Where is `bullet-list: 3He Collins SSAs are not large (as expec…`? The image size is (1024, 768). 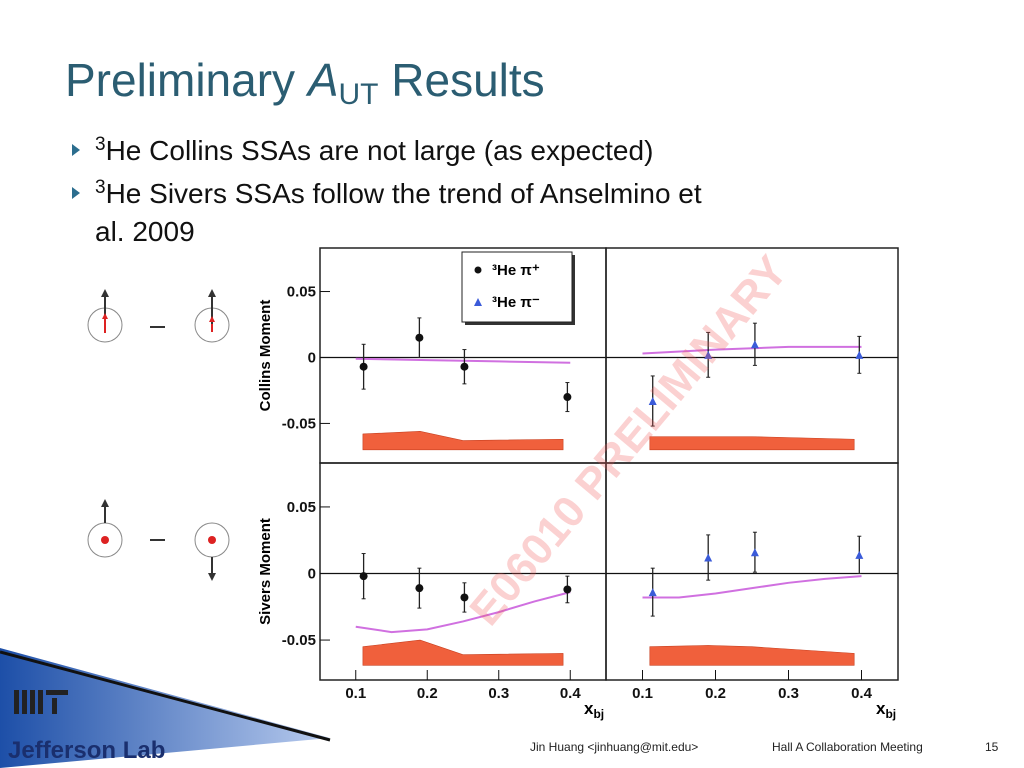 bullet-list: 3He Collins SSAs are not large (as expec… is located at coordinates (387, 190).